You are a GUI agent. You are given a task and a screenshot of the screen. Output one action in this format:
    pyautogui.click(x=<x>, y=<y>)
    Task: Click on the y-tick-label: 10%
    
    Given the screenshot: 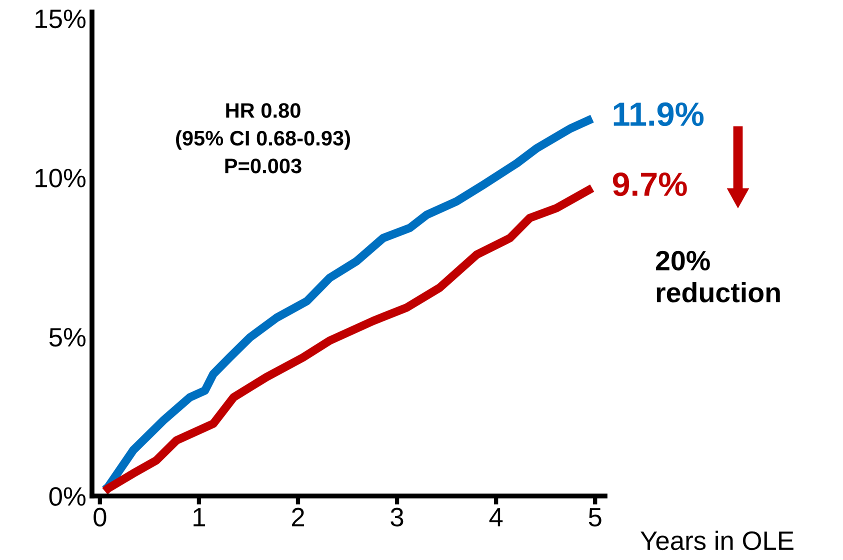 What is the action you would take?
    pyautogui.click(x=61, y=178)
    